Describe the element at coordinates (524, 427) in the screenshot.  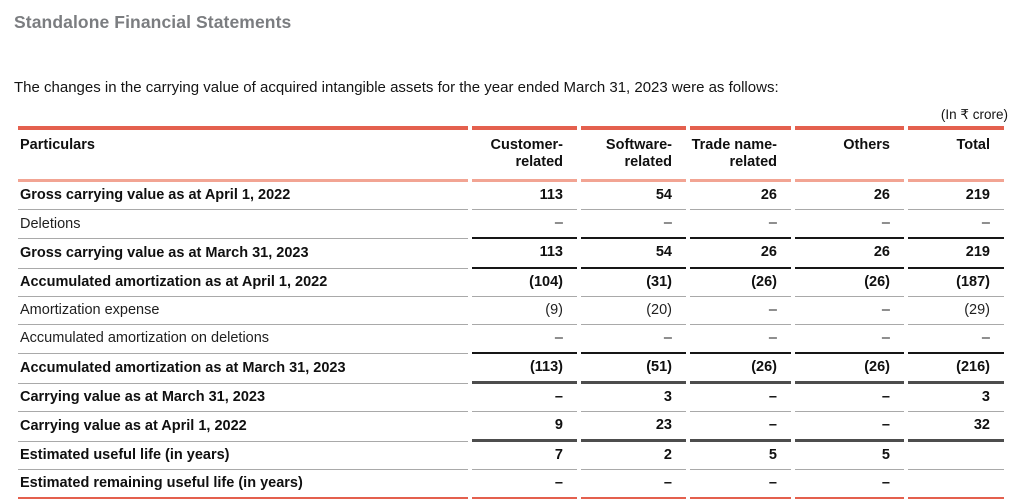
I see `cell-value: 9` at that location.